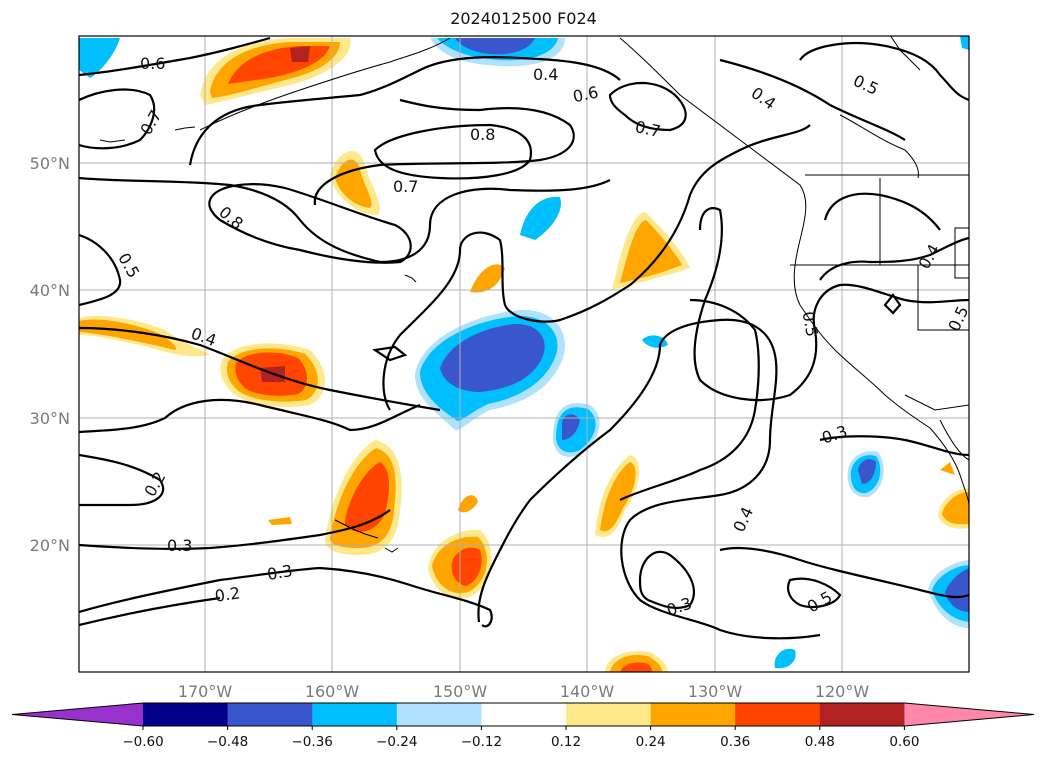 This screenshot has width=1047, height=765. I want to click on contour-label: 0.8, so click(482, 134).